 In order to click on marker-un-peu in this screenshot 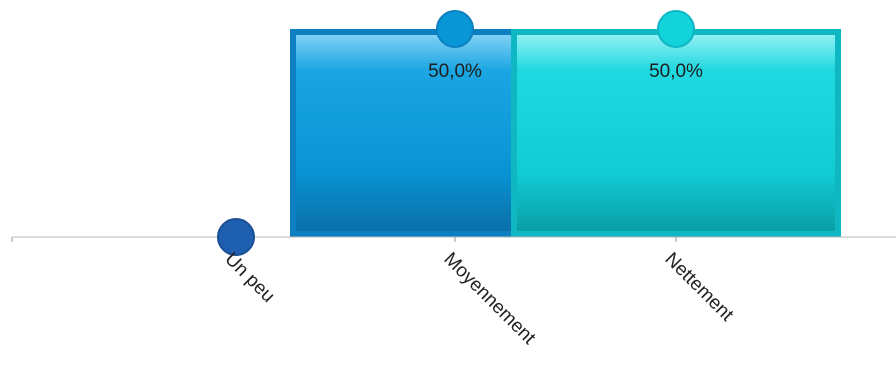, I will do `click(236, 237)`.